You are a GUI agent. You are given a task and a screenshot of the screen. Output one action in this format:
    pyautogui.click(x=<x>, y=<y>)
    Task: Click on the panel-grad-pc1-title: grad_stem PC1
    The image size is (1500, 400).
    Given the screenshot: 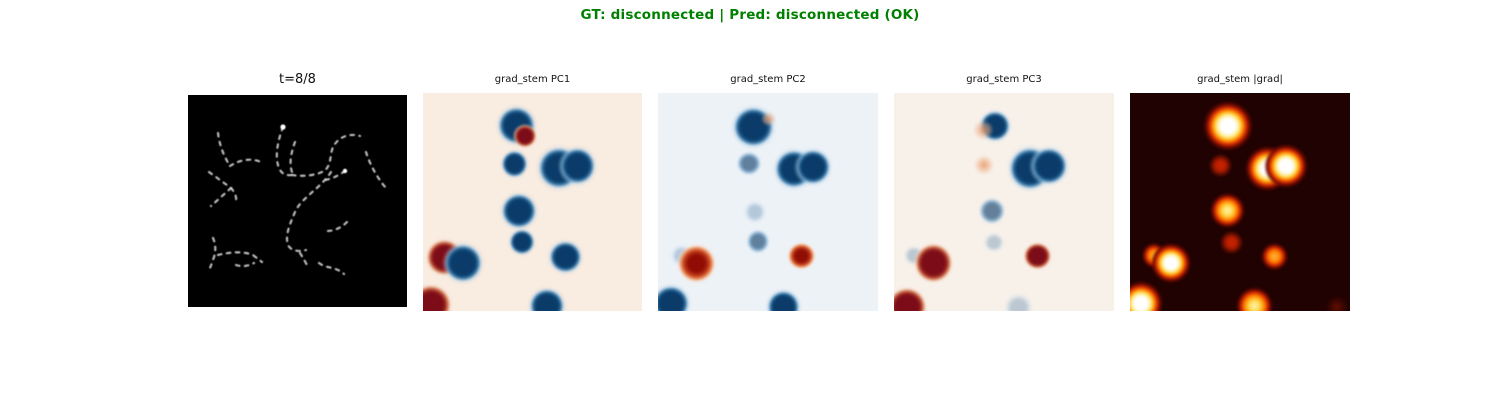 What is the action you would take?
    pyautogui.click(x=532, y=79)
    